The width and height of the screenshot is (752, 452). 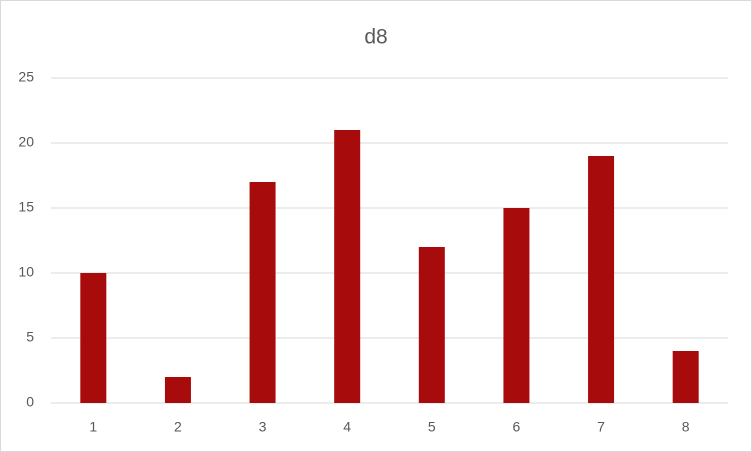 What do you see at coordinates (93, 427) in the screenshot?
I see `x-tick-label: 1` at bounding box center [93, 427].